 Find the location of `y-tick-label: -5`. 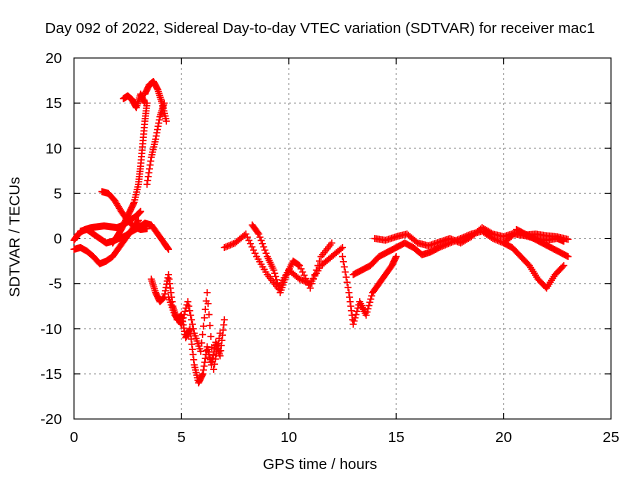

y-tick-label: -5 is located at coordinates (55, 284).